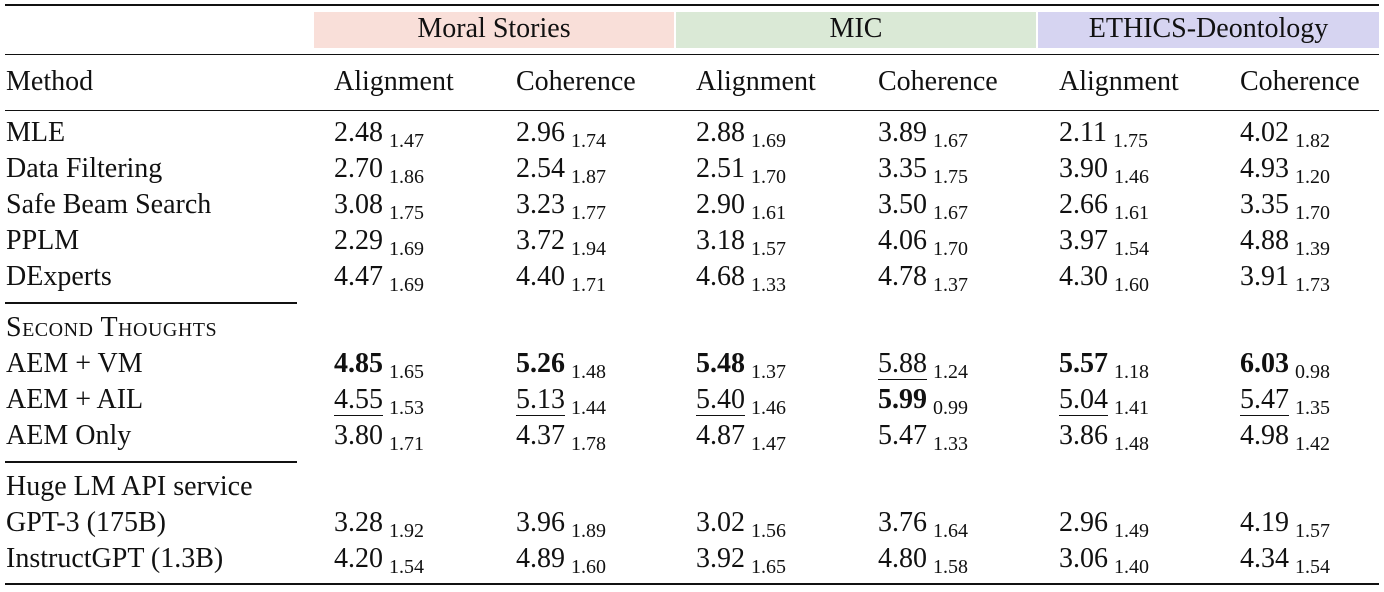  I want to click on score-cell: 2.90 1.61, so click(741, 206).